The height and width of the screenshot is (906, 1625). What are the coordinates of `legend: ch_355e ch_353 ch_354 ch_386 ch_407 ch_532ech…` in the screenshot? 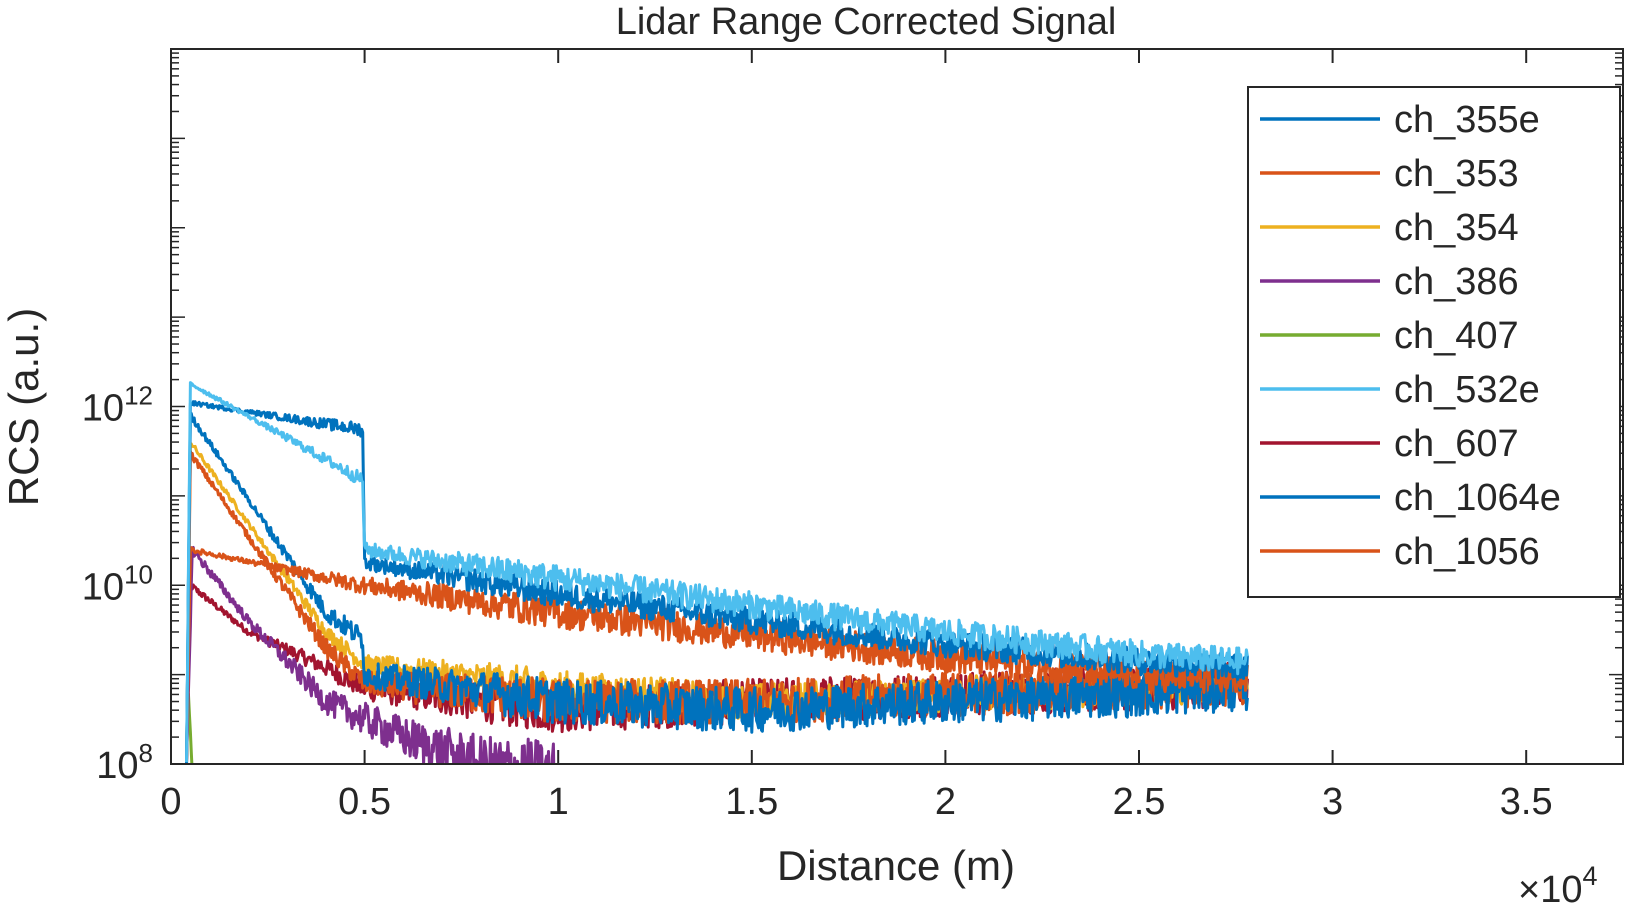 It's located at (1434, 342).